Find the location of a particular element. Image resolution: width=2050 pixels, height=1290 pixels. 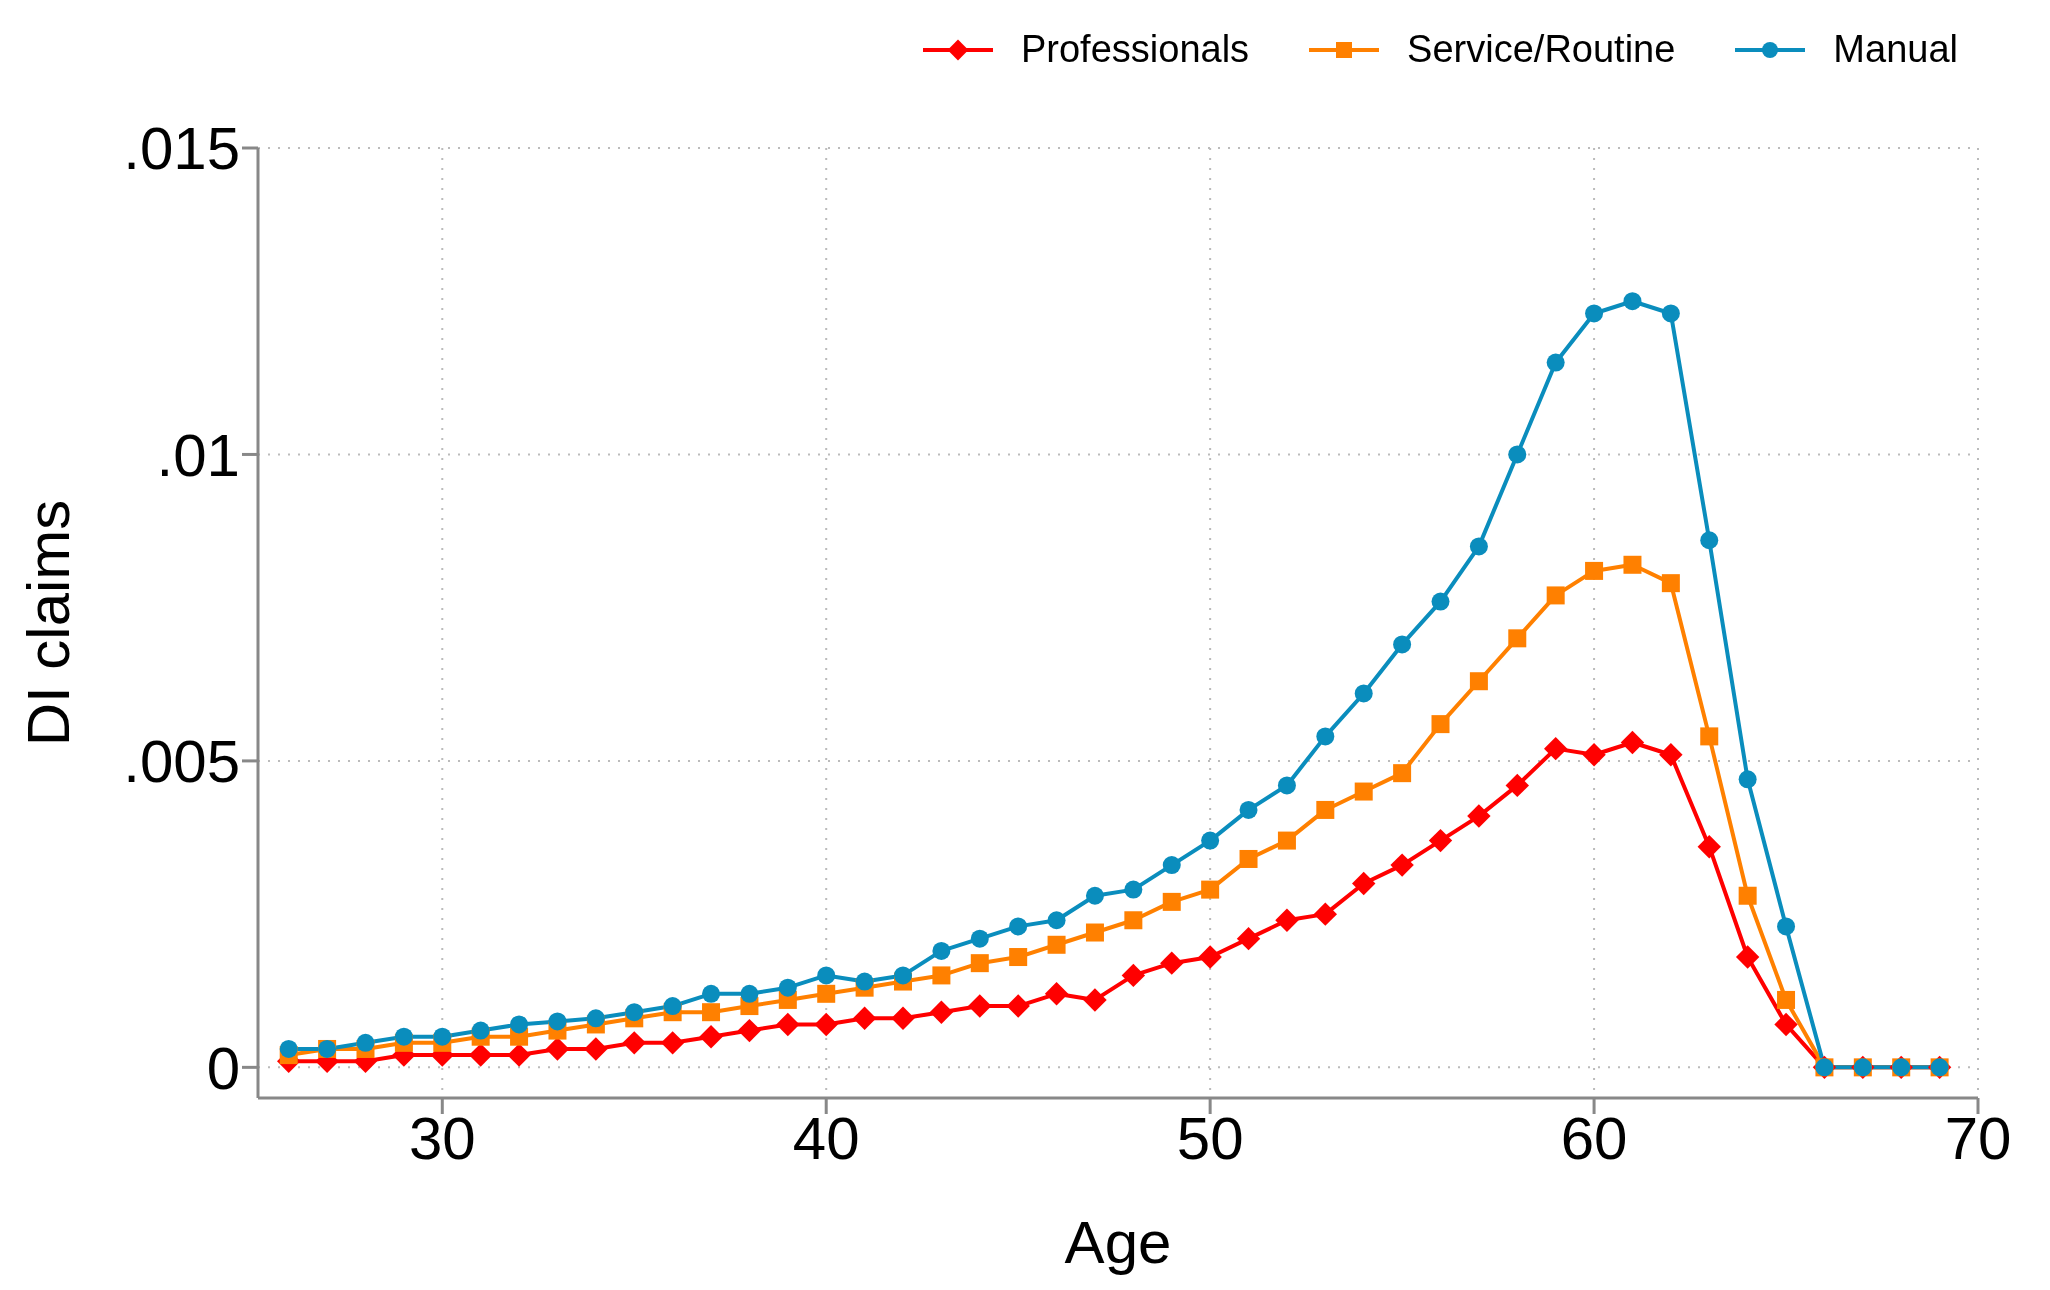

legend-label: Service/Routine is located at coordinates (1541, 49).